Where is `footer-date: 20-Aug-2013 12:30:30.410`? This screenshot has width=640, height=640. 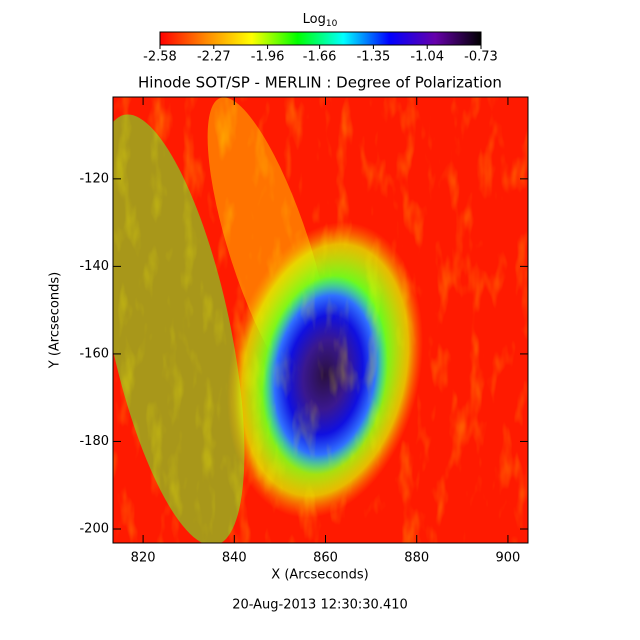 footer-date: 20-Aug-2013 12:30:30.410 is located at coordinates (320, 605).